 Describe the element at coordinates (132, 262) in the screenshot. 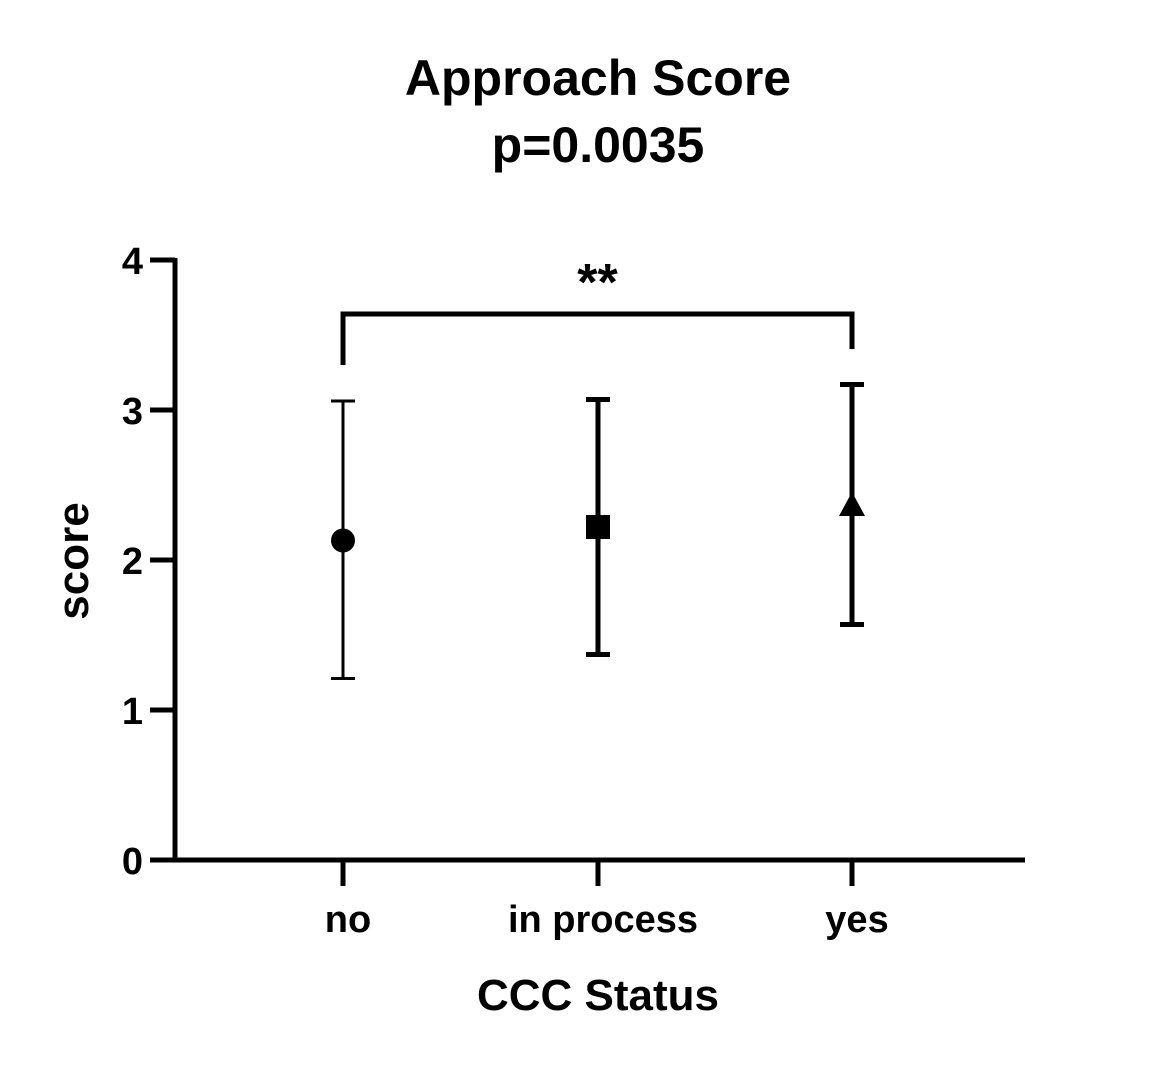

I see `y-tick-label: 4` at that location.